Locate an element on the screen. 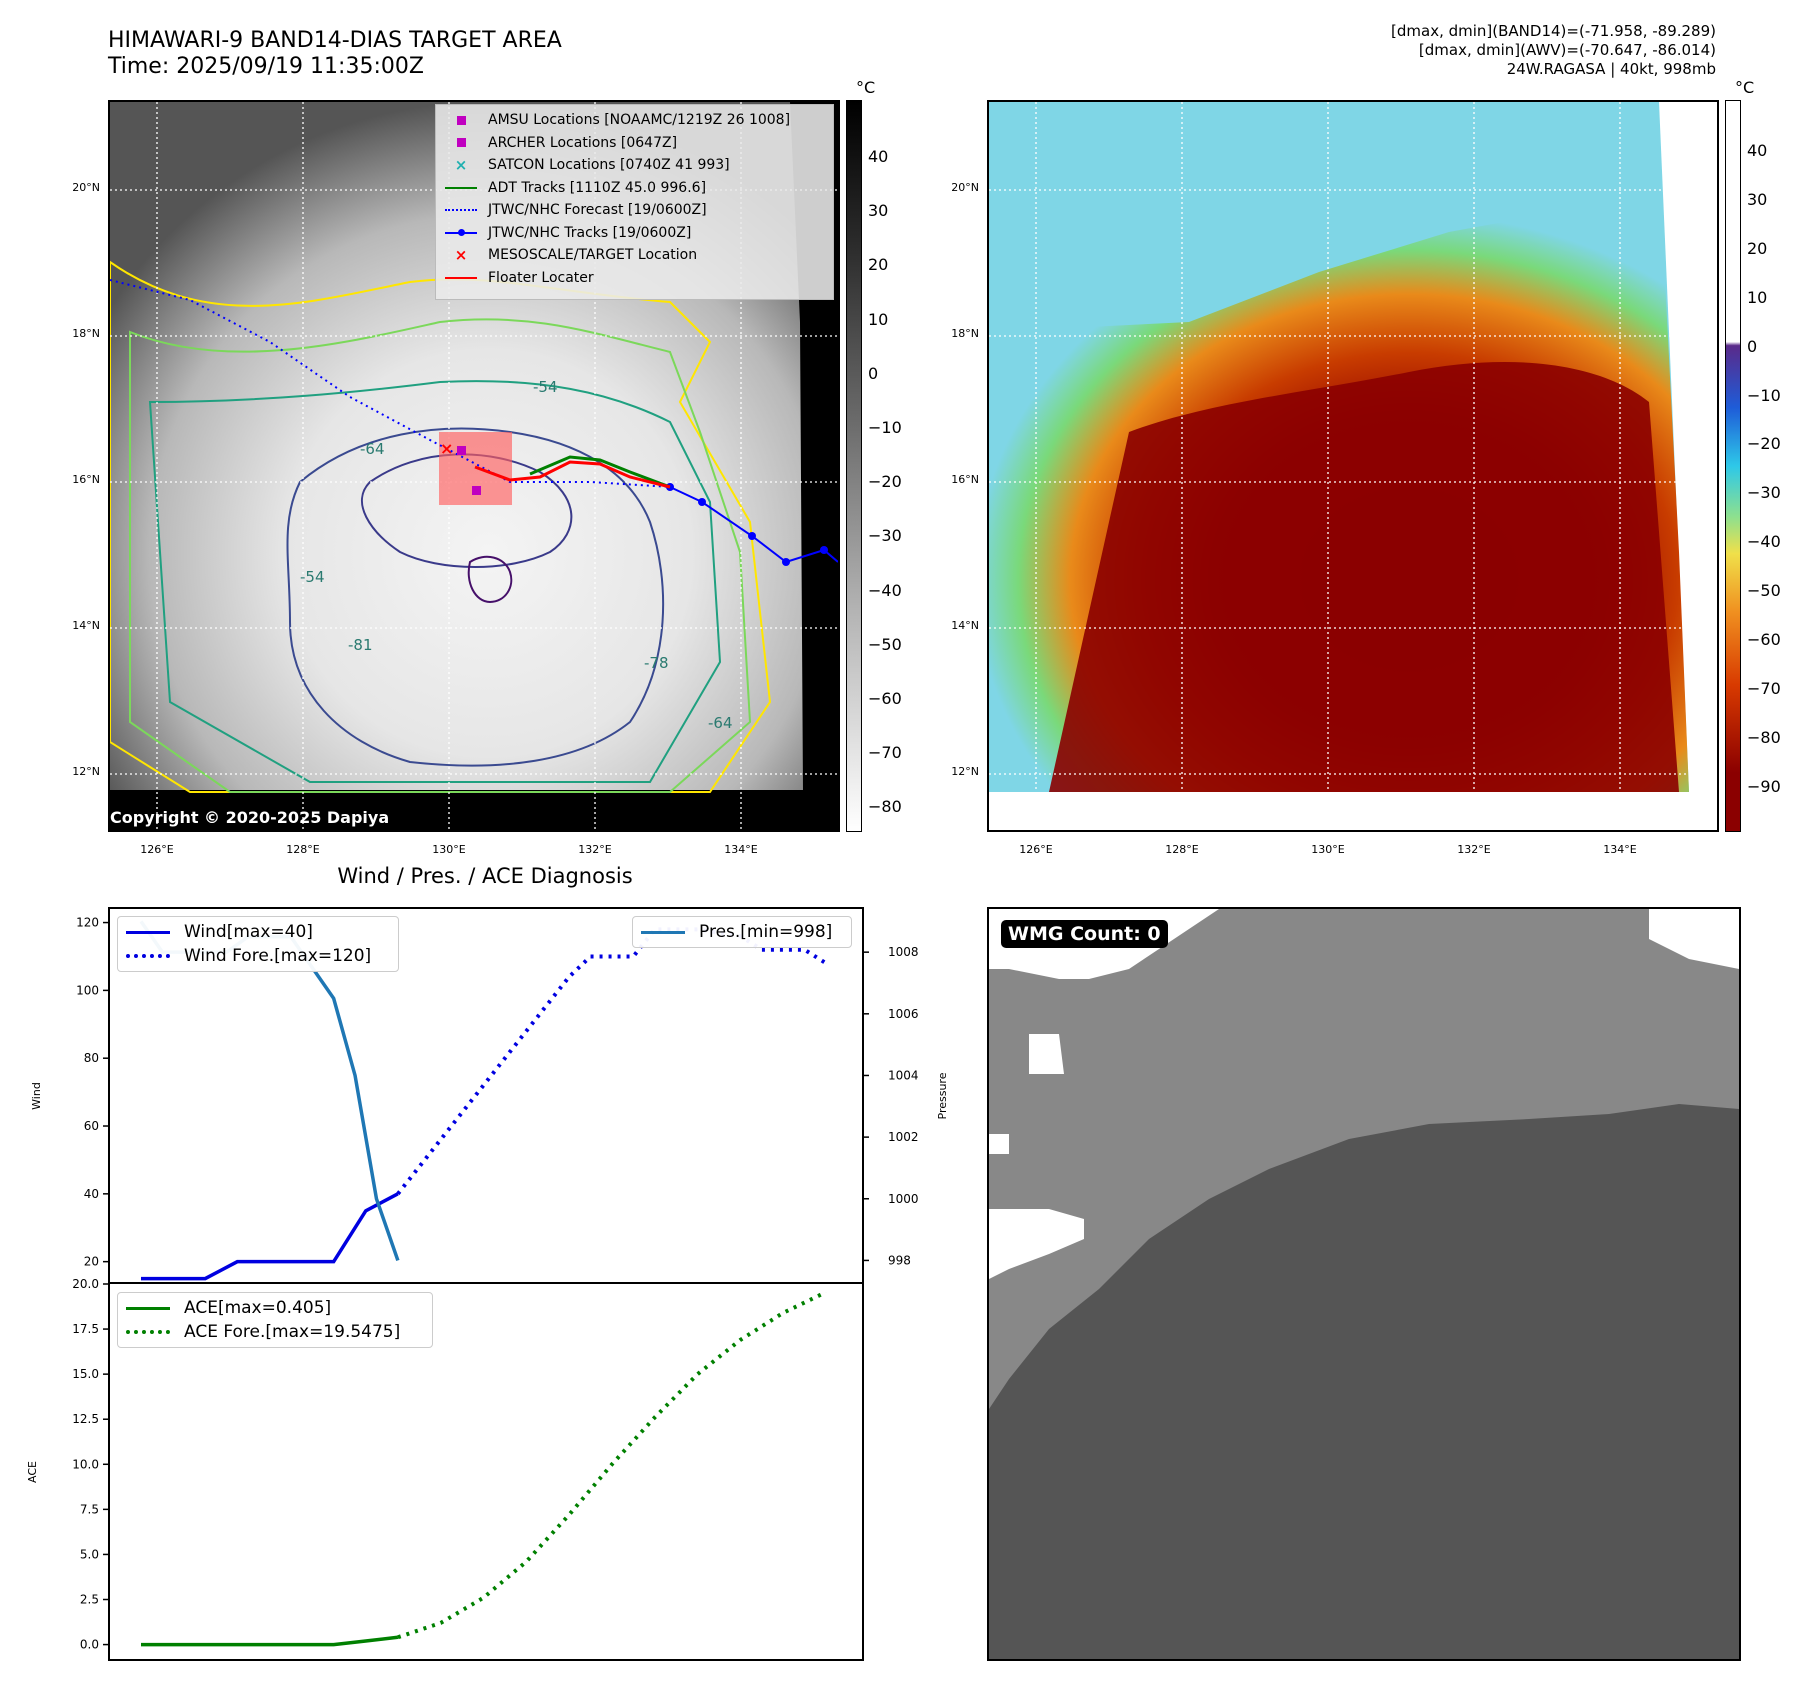 This screenshot has width=1801, height=1690. legend-label: MESOSCALE/TARGET Location is located at coordinates (593, 255).